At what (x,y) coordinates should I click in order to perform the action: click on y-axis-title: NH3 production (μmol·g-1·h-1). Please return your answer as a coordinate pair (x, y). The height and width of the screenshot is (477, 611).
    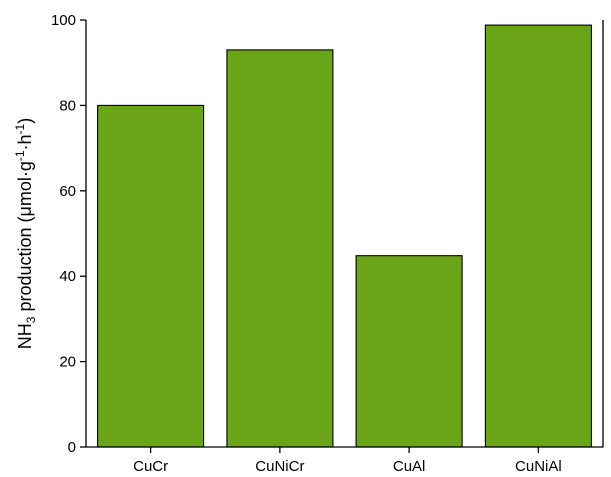
    Looking at the image, I should click on (25, 233).